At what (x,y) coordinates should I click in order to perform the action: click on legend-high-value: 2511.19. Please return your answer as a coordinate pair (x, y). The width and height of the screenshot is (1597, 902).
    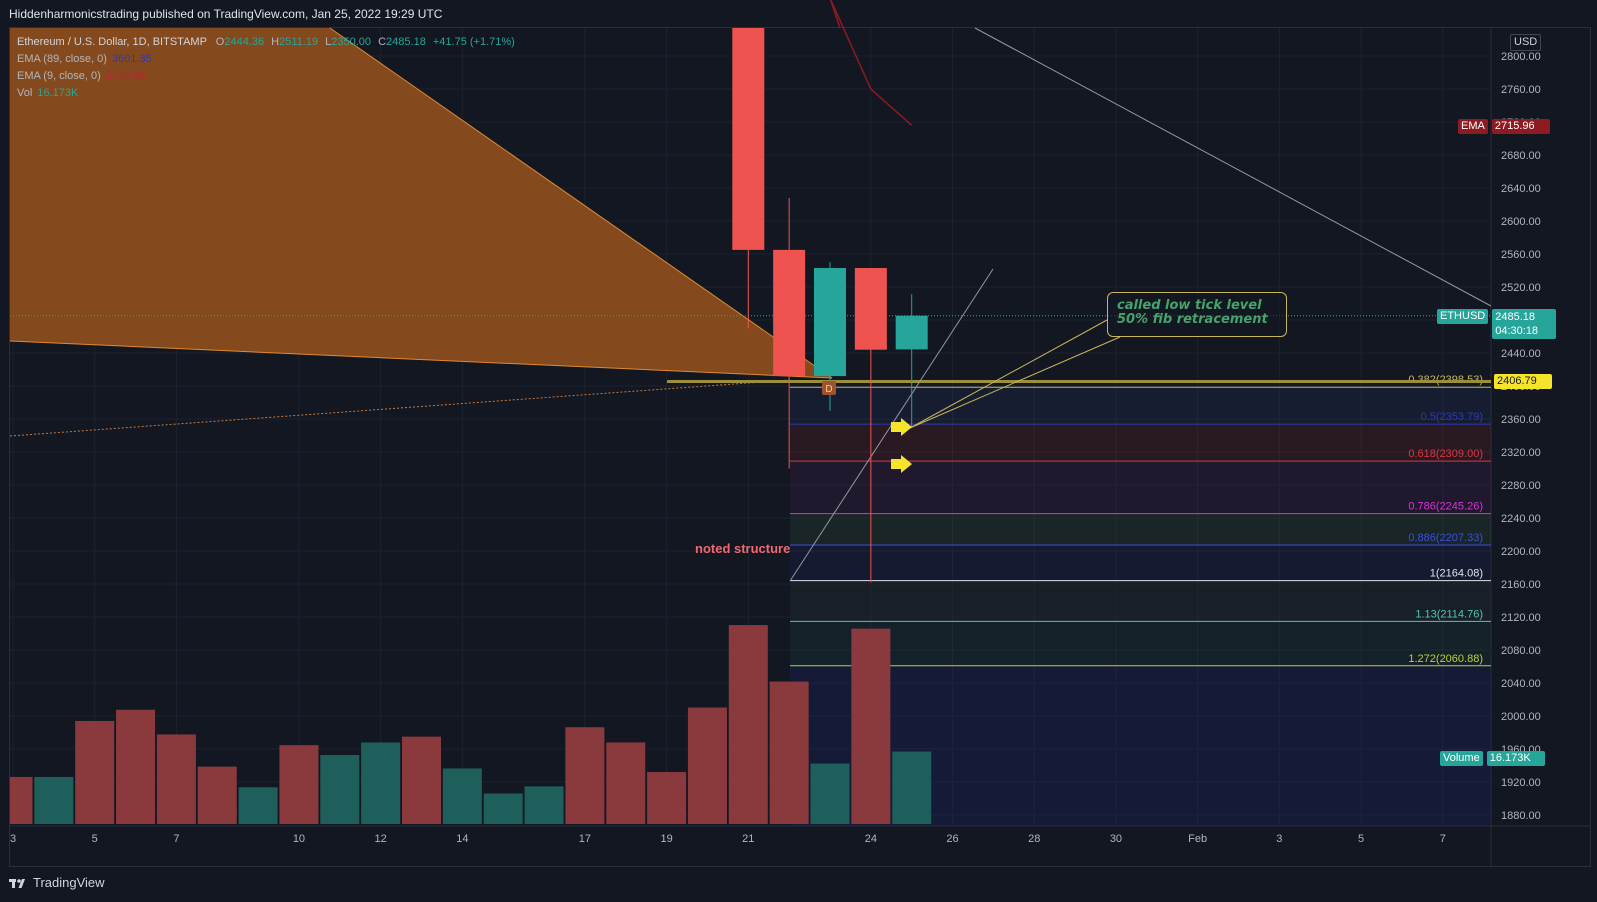
    Looking at the image, I should click on (299, 42).